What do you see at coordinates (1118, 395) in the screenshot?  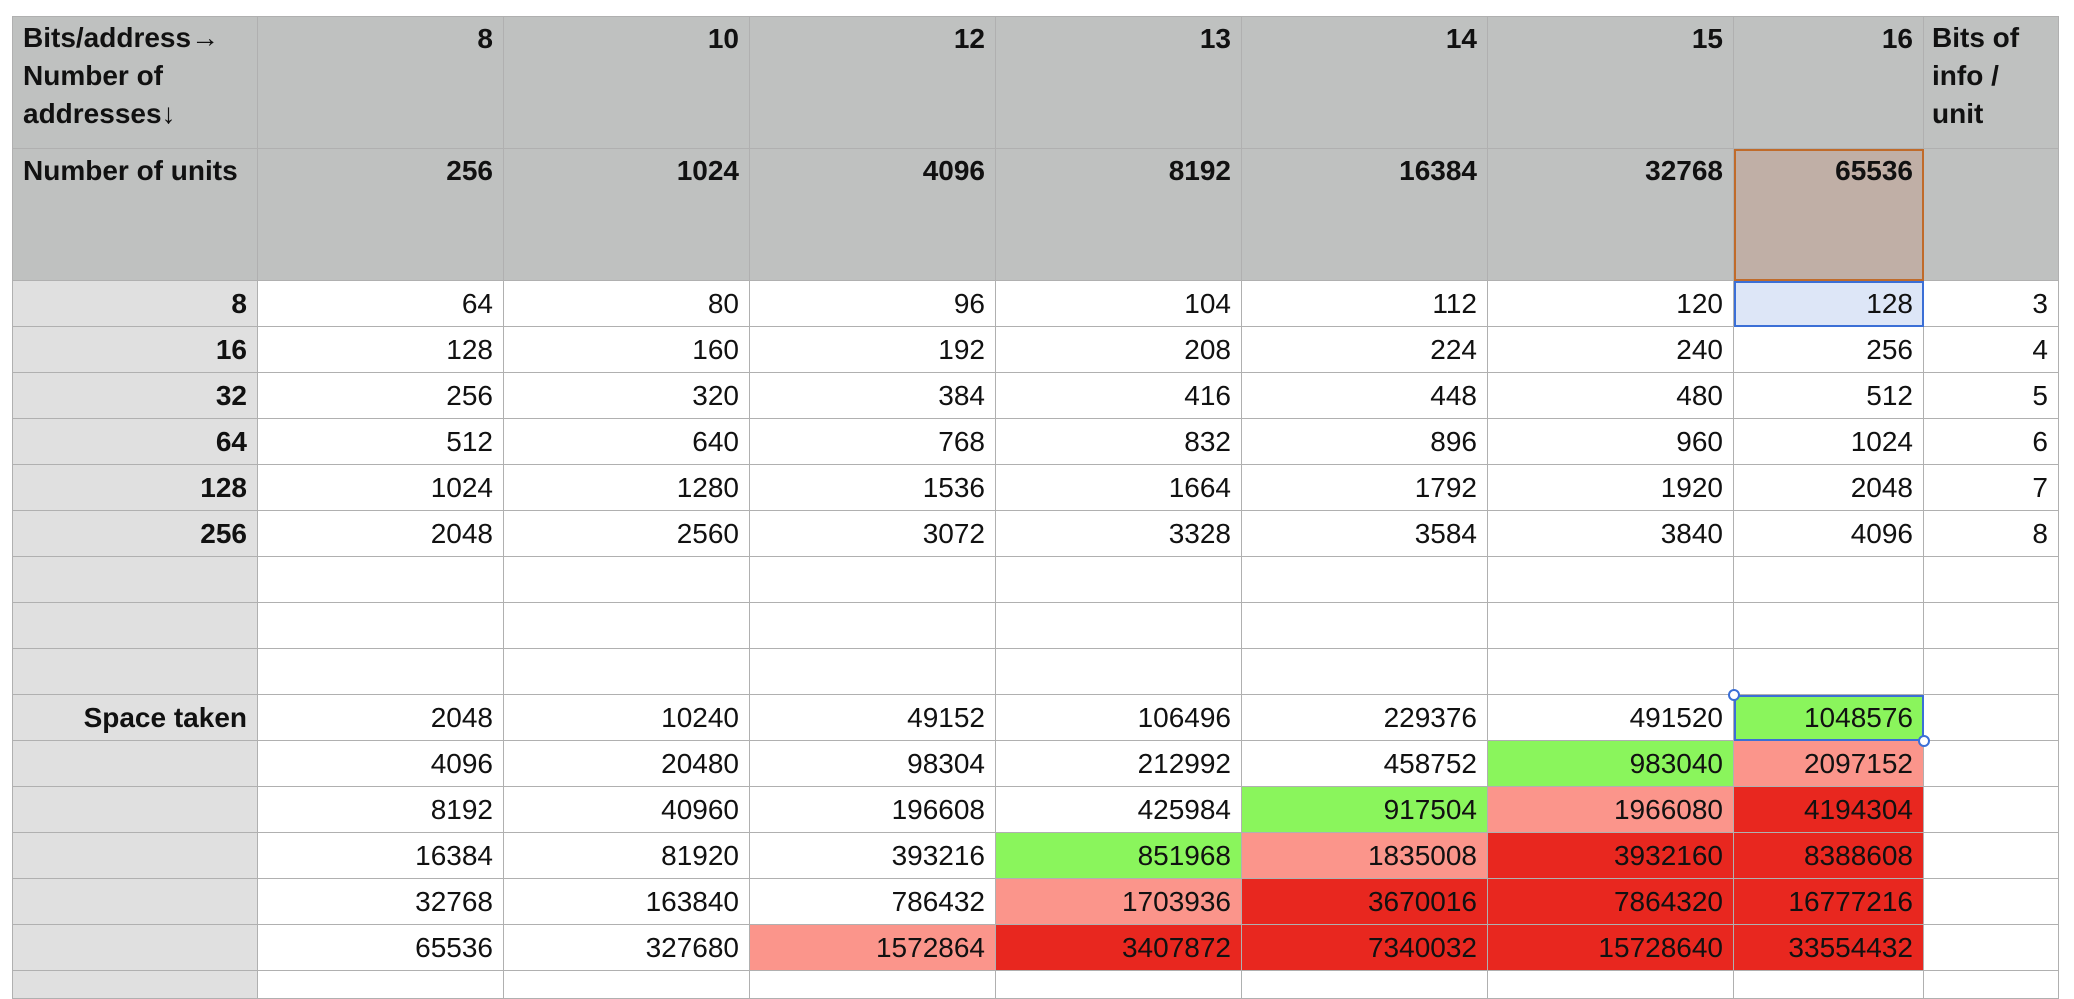 I see `value-cell: 416` at bounding box center [1118, 395].